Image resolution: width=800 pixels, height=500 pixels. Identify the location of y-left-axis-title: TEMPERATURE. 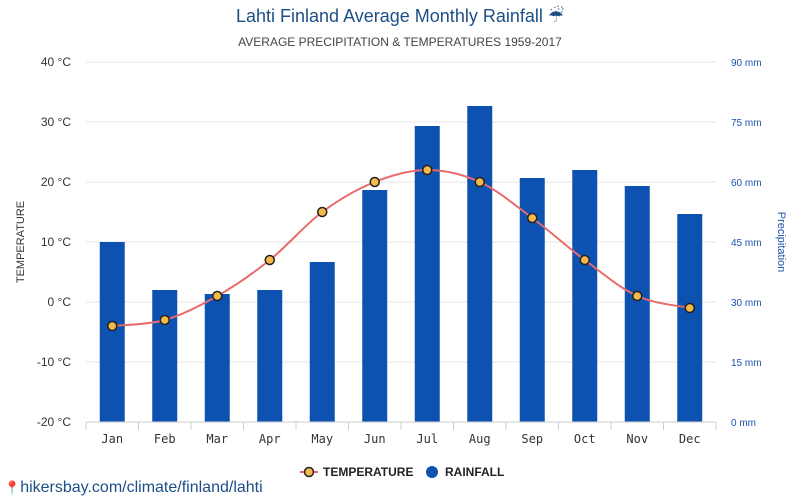
(21, 242).